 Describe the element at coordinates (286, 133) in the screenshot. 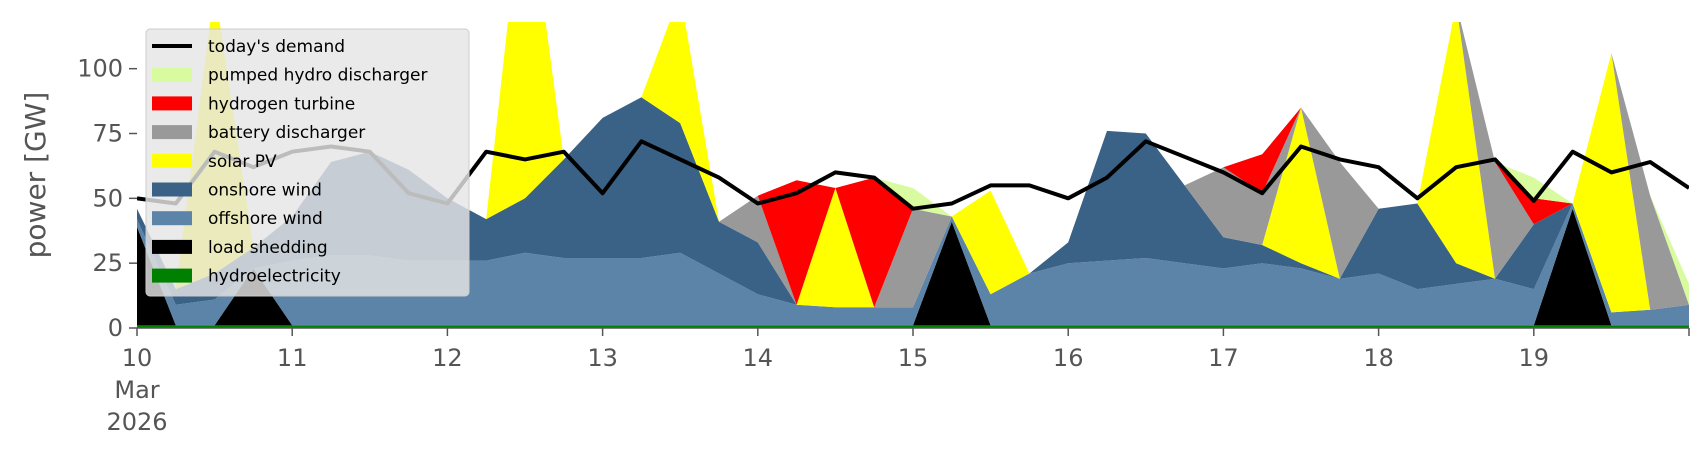

I see `legend-label: battery discharger` at that location.